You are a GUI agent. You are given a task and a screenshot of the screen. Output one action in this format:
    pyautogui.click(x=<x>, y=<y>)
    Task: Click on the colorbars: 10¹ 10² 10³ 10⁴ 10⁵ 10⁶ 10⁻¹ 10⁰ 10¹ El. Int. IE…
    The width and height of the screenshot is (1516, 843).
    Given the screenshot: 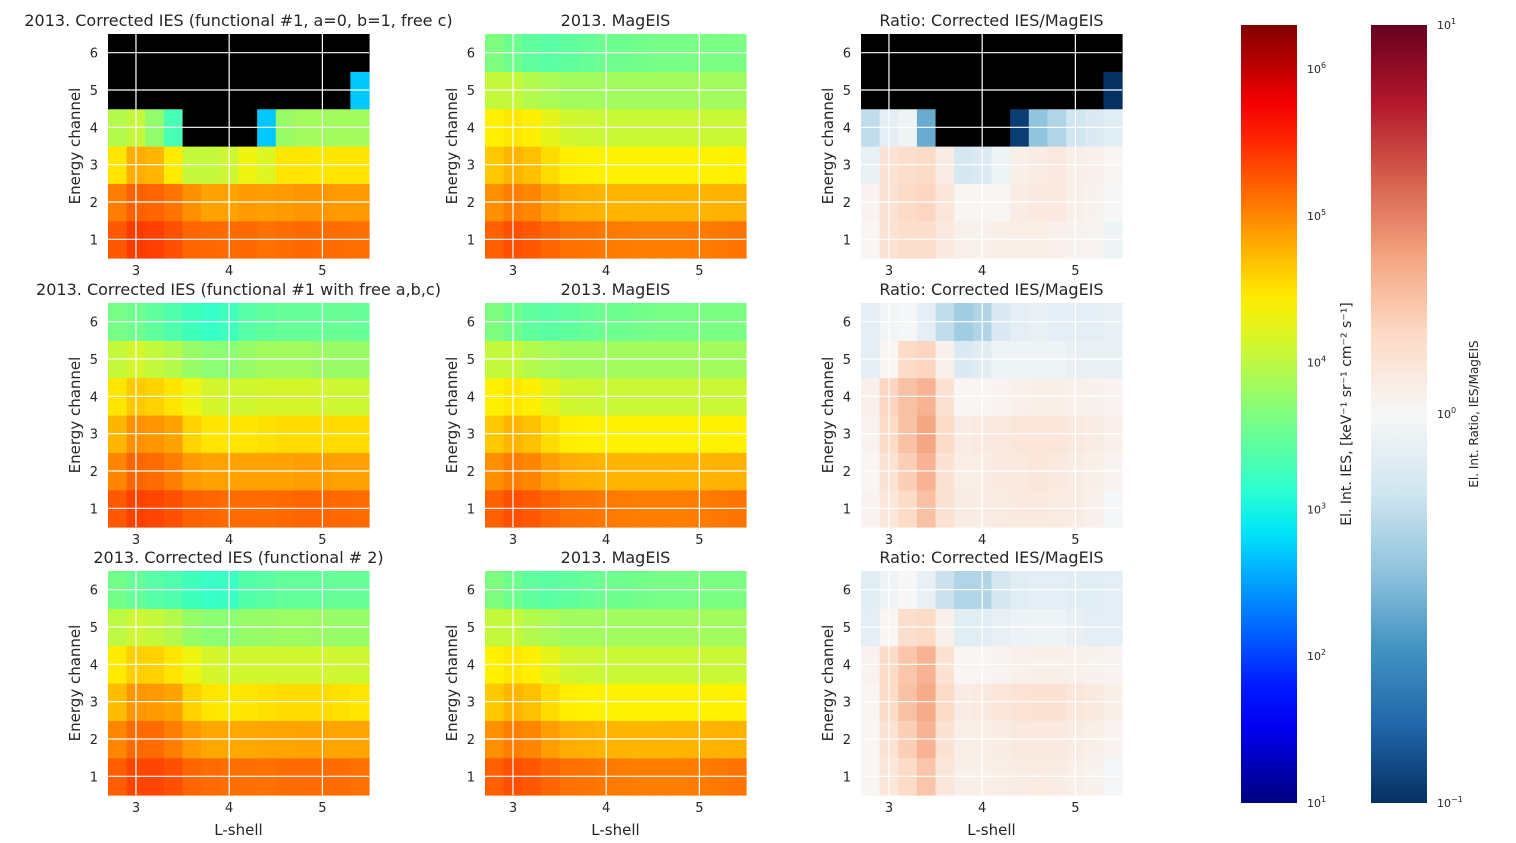 What is the action you would take?
    pyautogui.click(x=1361, y=413)
    